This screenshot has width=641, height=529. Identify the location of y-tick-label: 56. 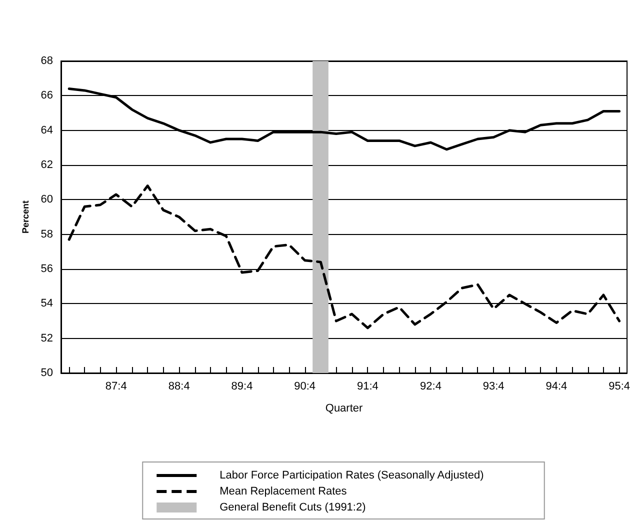
(46, 269).